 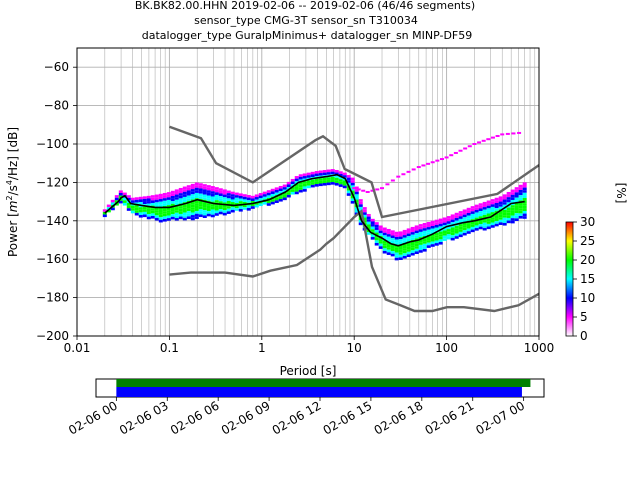 What do you see at coordinates (314, 210) in the screenshot?
I see `mean-psd-line` at bounding box center [314, 210].